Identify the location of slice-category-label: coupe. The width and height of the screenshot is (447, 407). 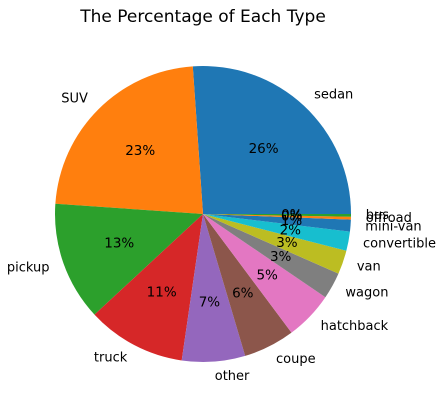
(296, 359).